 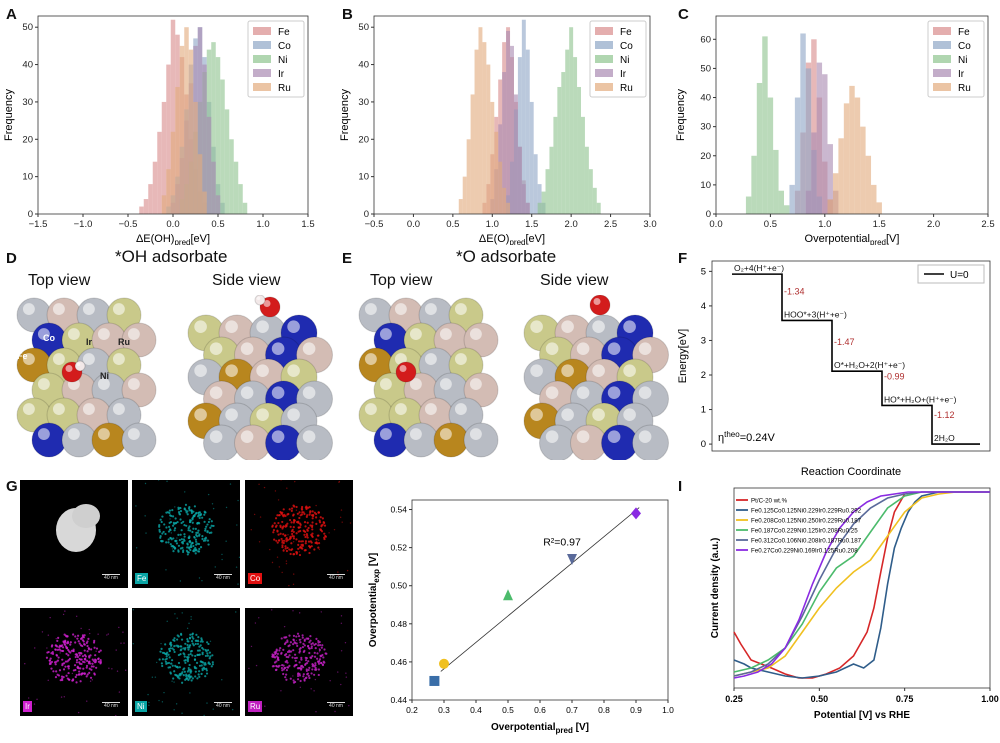 I want to click on x-tick-label: 1.5, so click(x=531, y=224).